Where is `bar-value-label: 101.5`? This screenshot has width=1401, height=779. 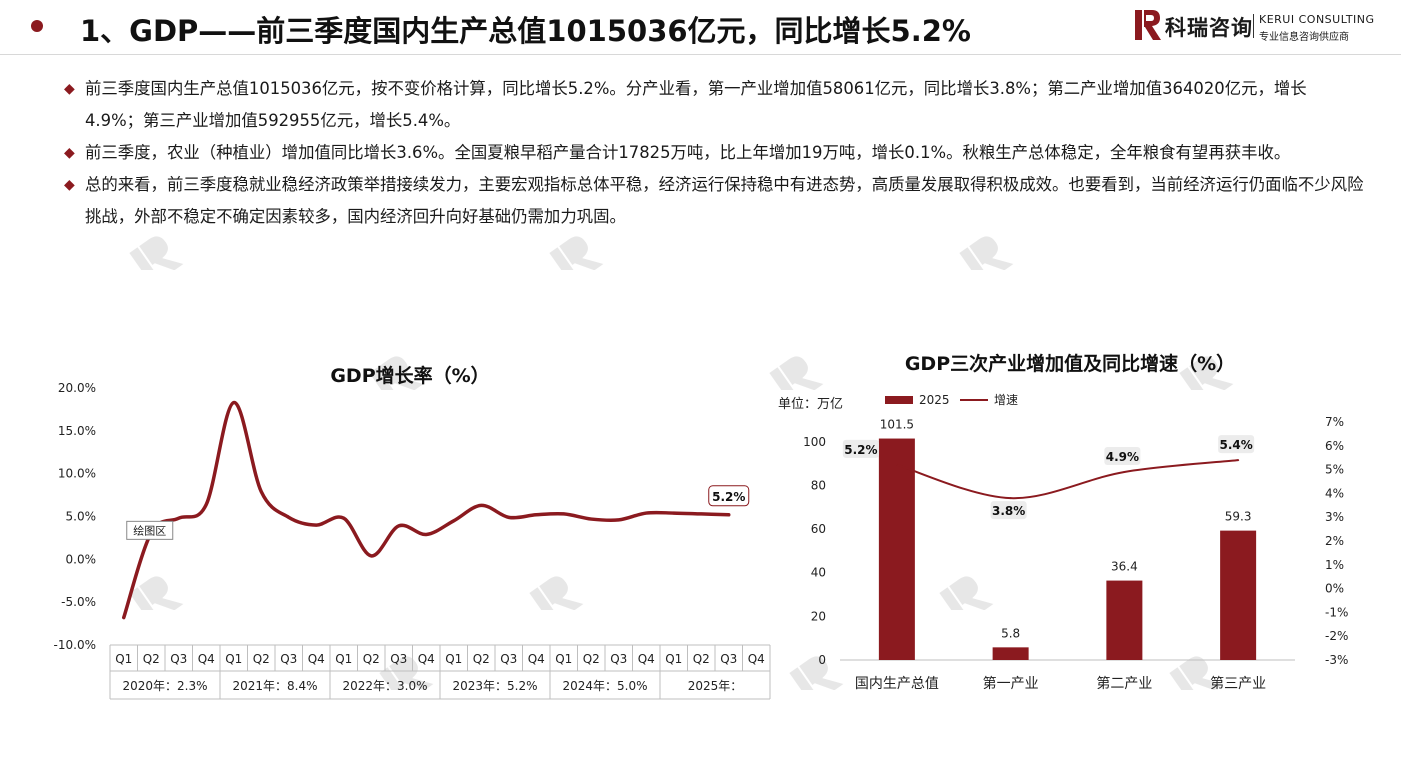 bar-value-label: 101.5 is located at coordinates (897, 425).